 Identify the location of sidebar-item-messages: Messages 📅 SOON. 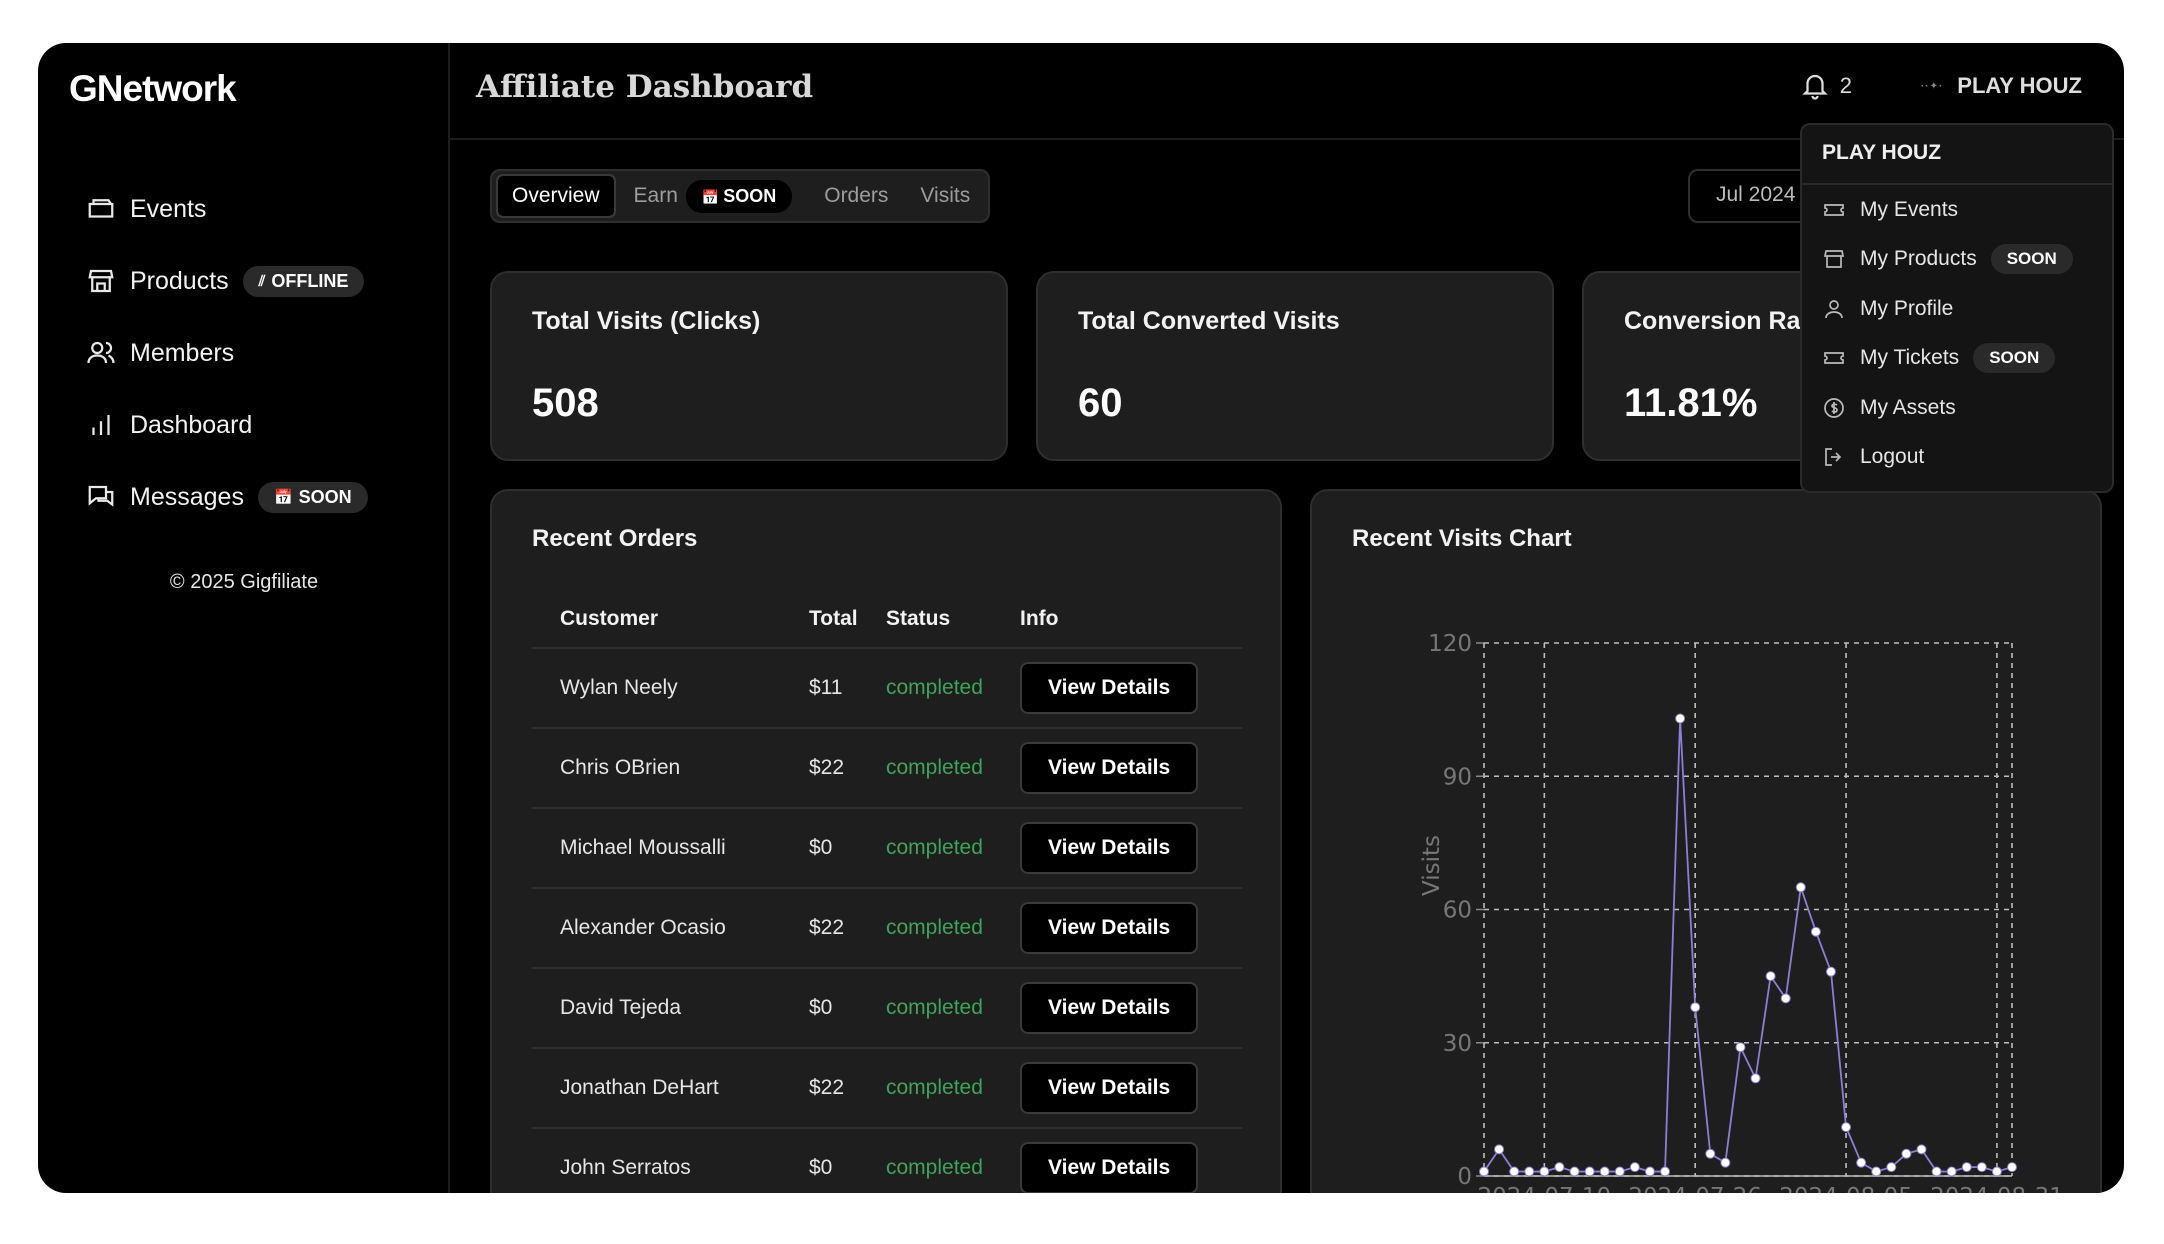
(226, 497).